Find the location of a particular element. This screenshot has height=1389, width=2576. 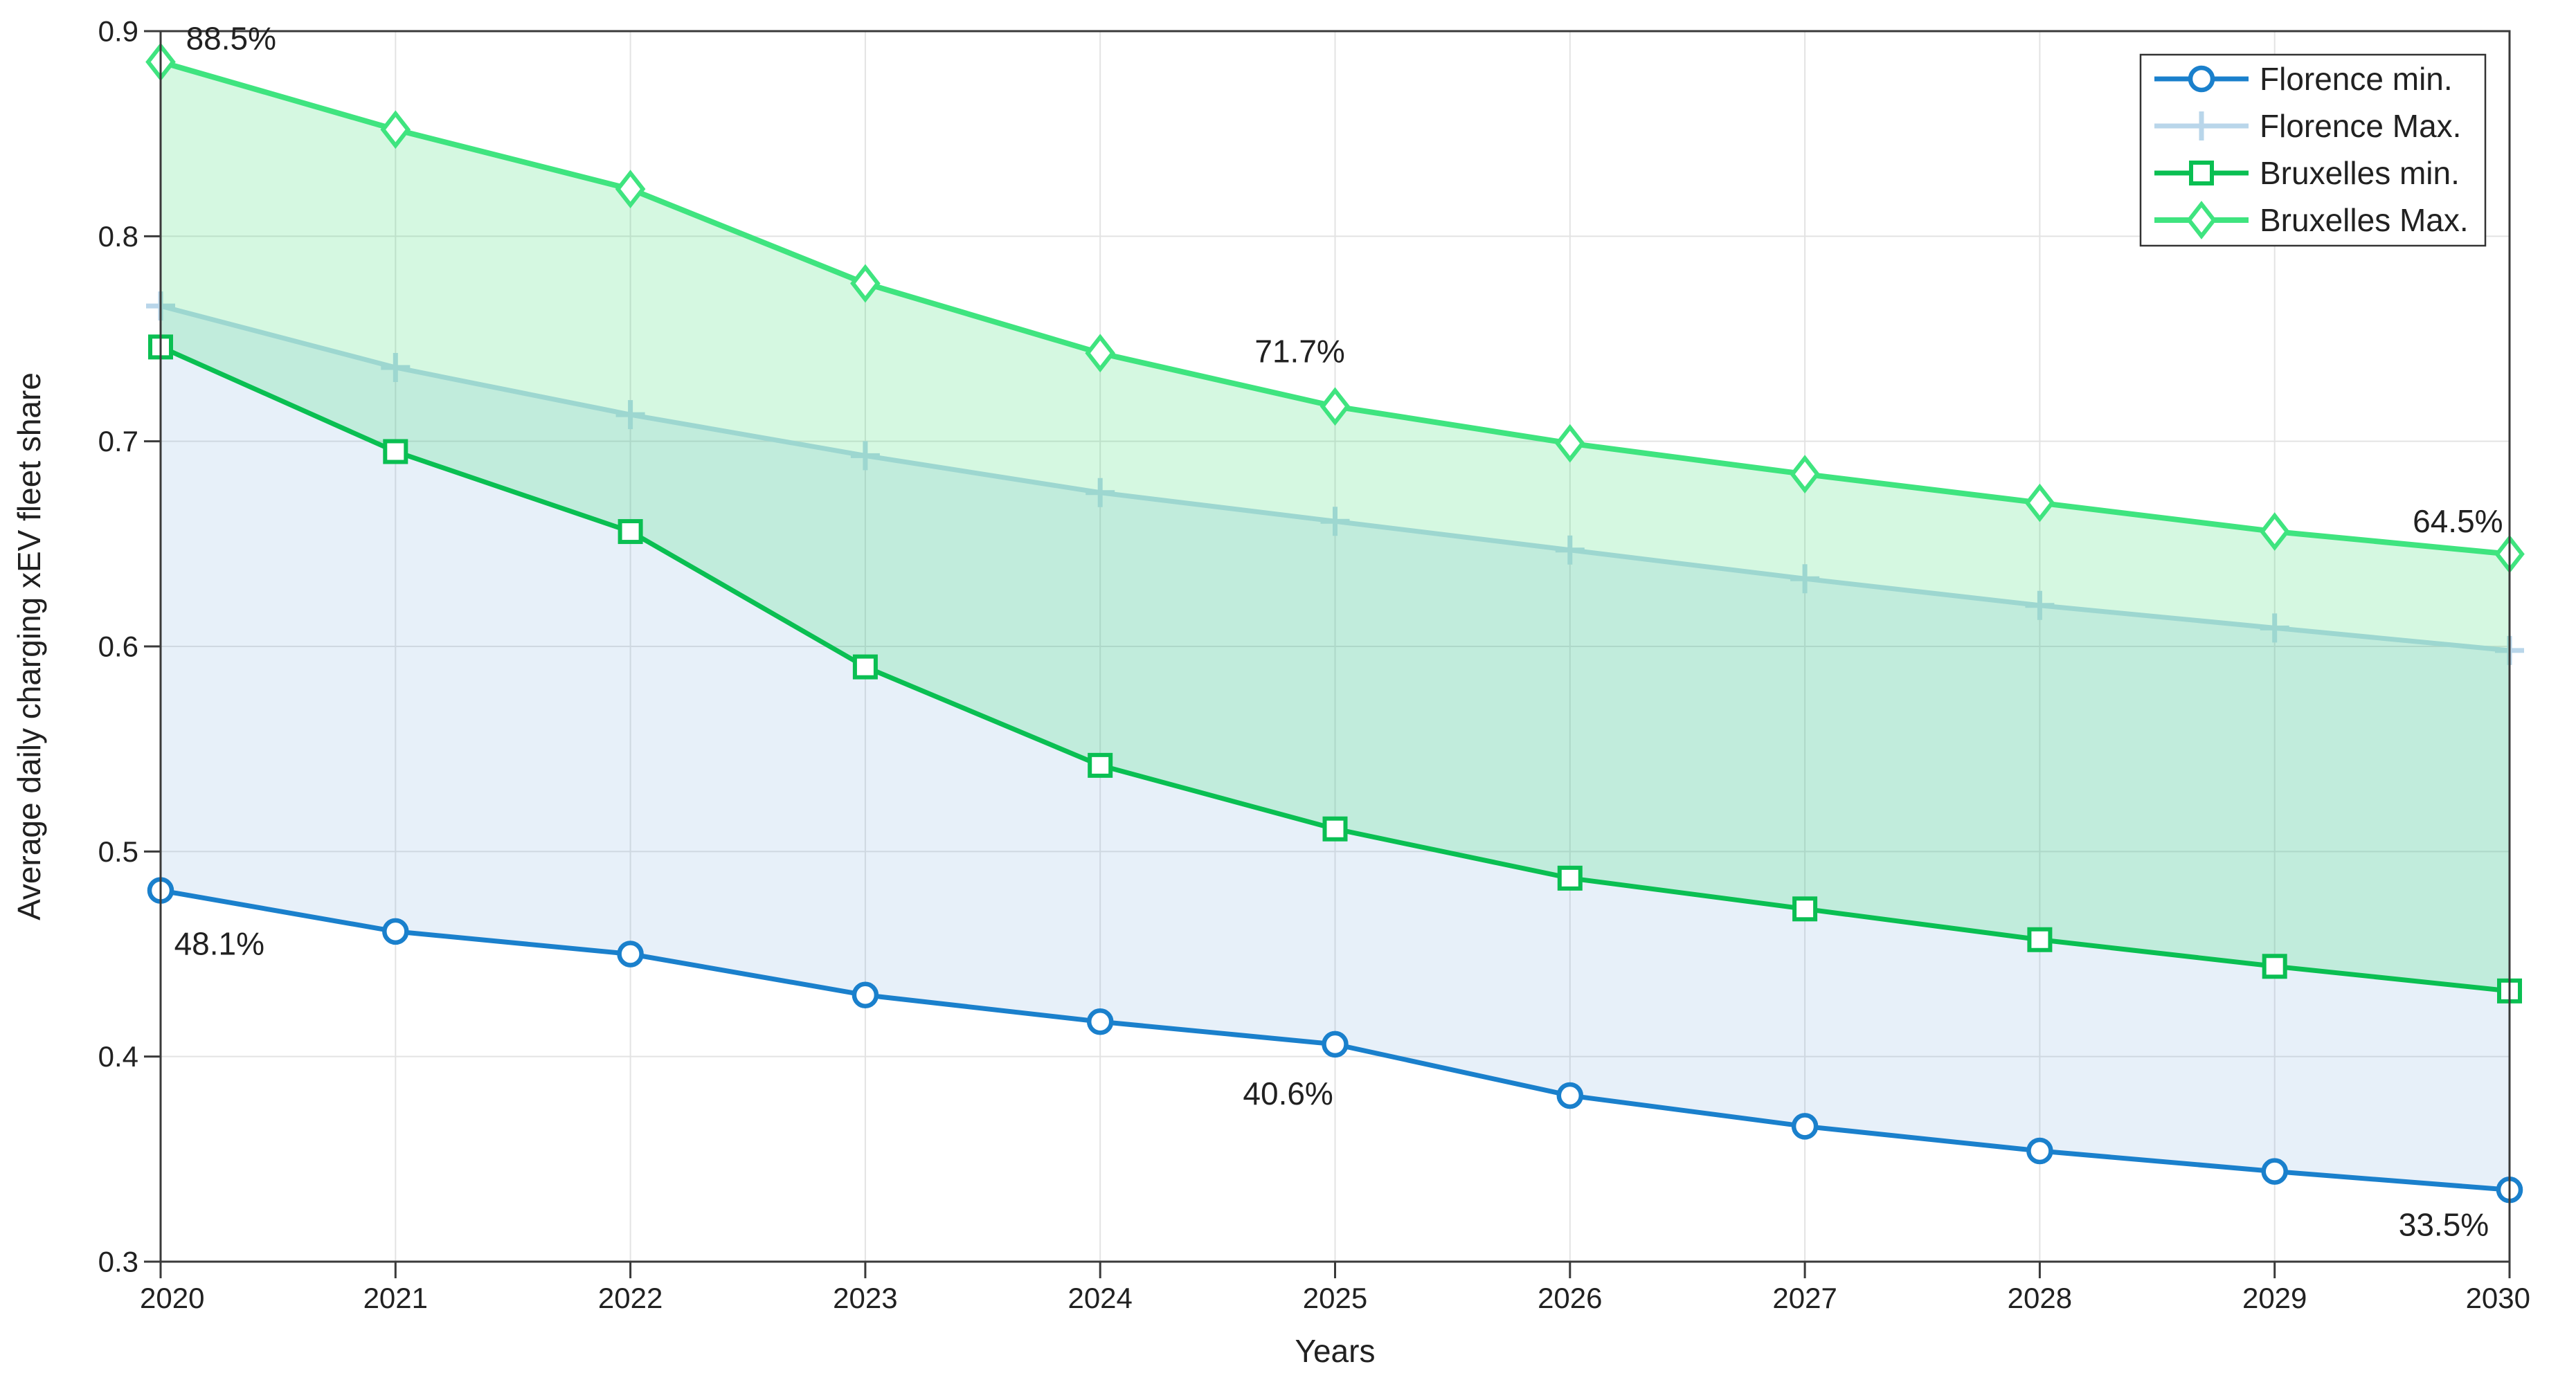

y-tick-label: 0.4 is located at coordinates (118, 1056).